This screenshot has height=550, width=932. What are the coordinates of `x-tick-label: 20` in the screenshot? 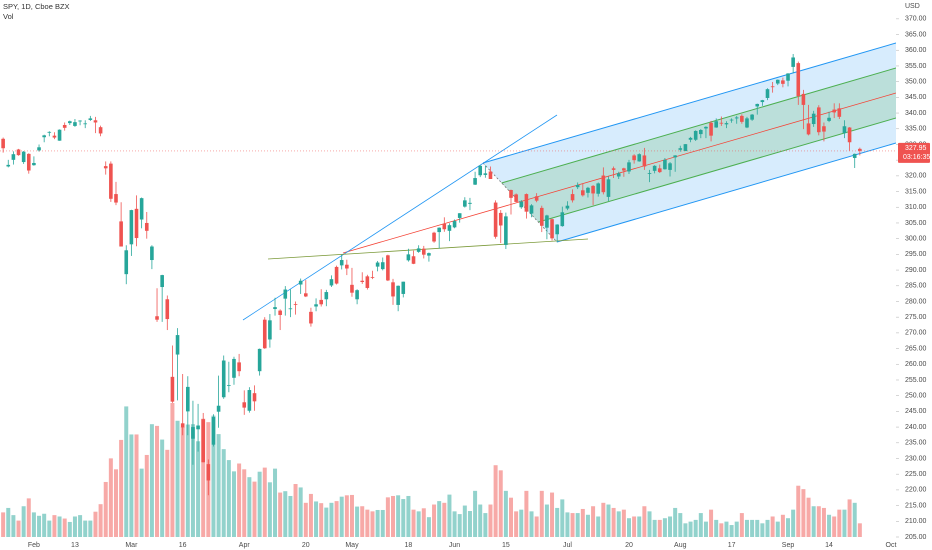 It's located at (306, 545).